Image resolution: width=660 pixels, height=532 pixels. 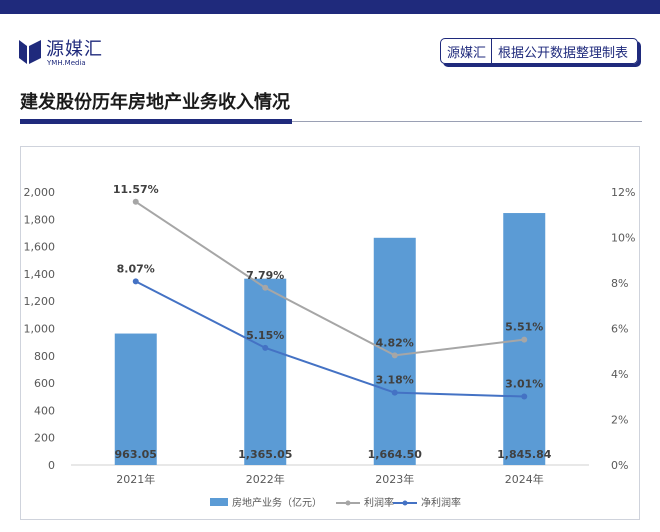 What do you see at coordinates (394, 479) in the screenshot?
I see `x-category-label: 2023年` at bounding box center [394, 479].